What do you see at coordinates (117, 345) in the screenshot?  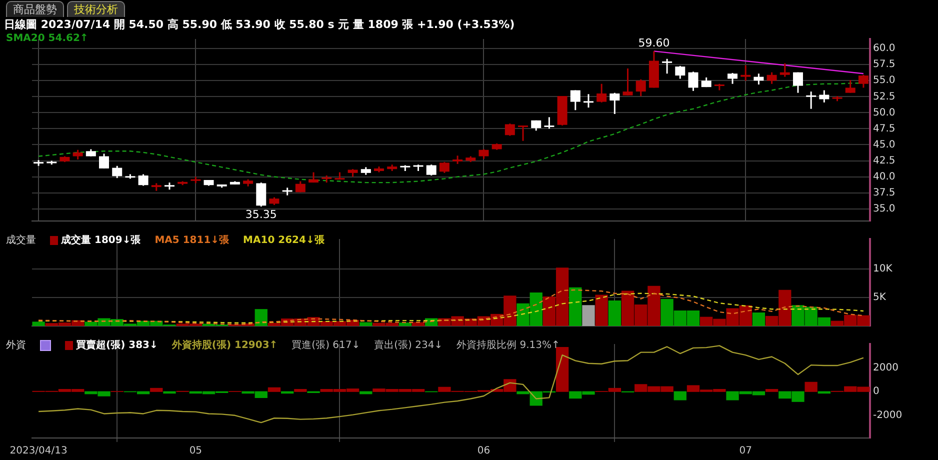 I see `legend-label: 買賣超(張) 383↓` at bounding box center [117, 345].